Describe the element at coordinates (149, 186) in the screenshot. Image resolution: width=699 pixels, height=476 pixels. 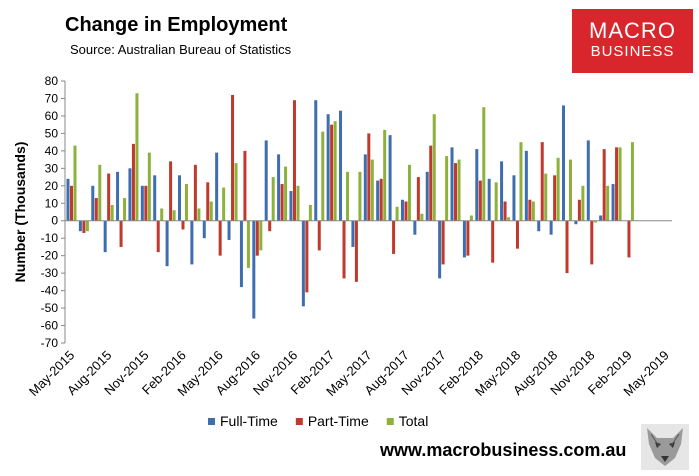
I see `bar-total-nov-2015` at that location.